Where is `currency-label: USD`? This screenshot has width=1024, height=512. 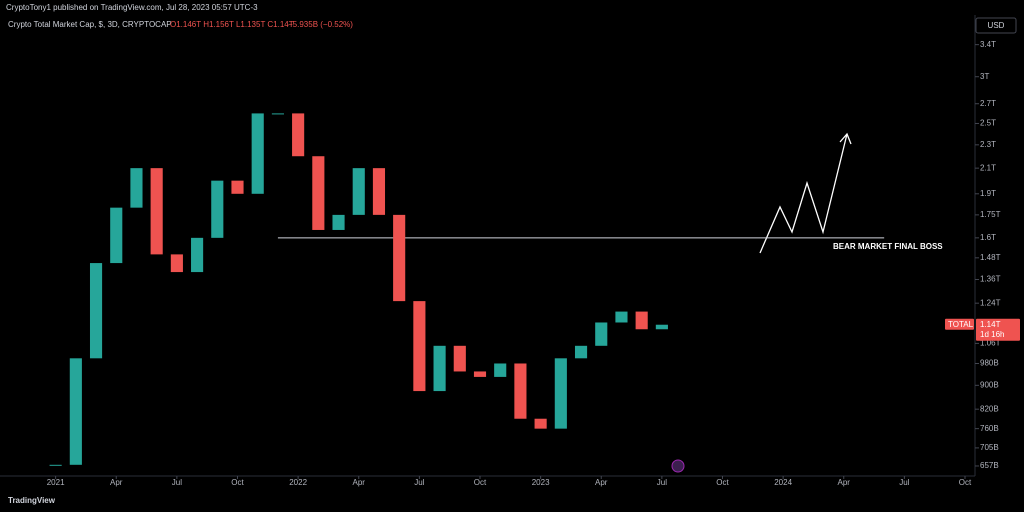 currency-label: USD is located at coordinates (996, 25).